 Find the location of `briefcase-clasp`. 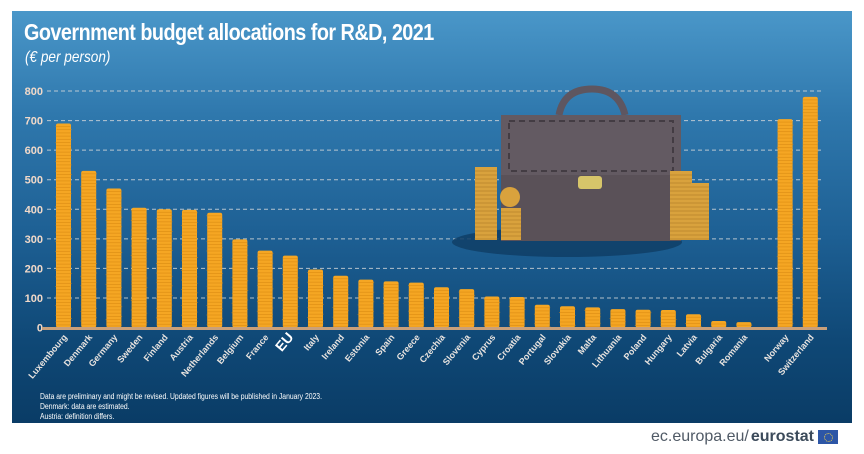

briefcase-clasp is located at coordinates (590, 182).